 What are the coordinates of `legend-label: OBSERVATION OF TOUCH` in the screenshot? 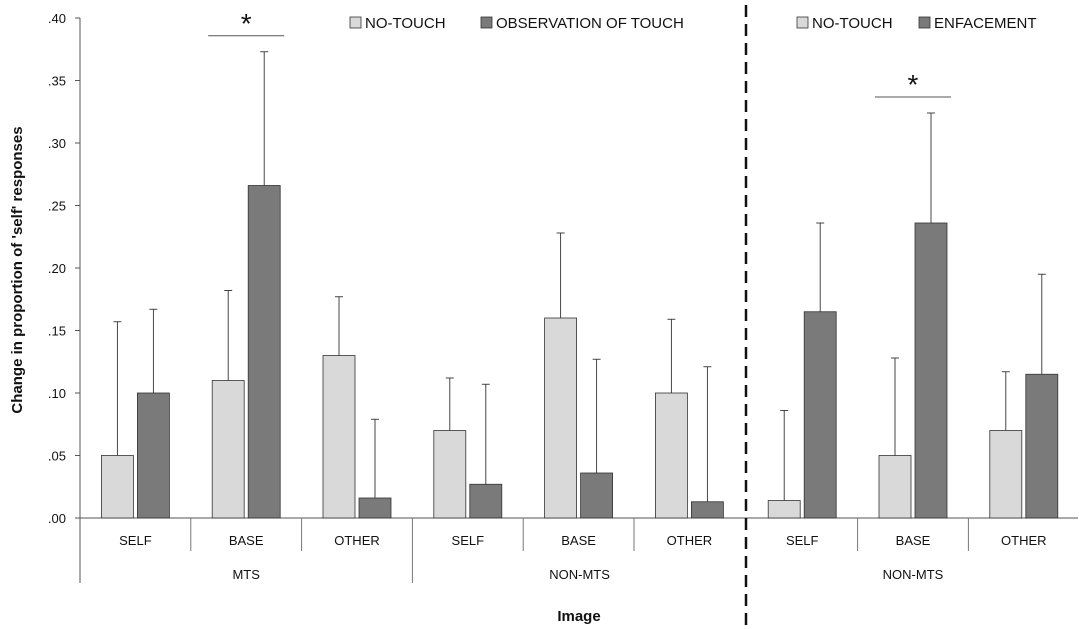 It's located at (590, 23).